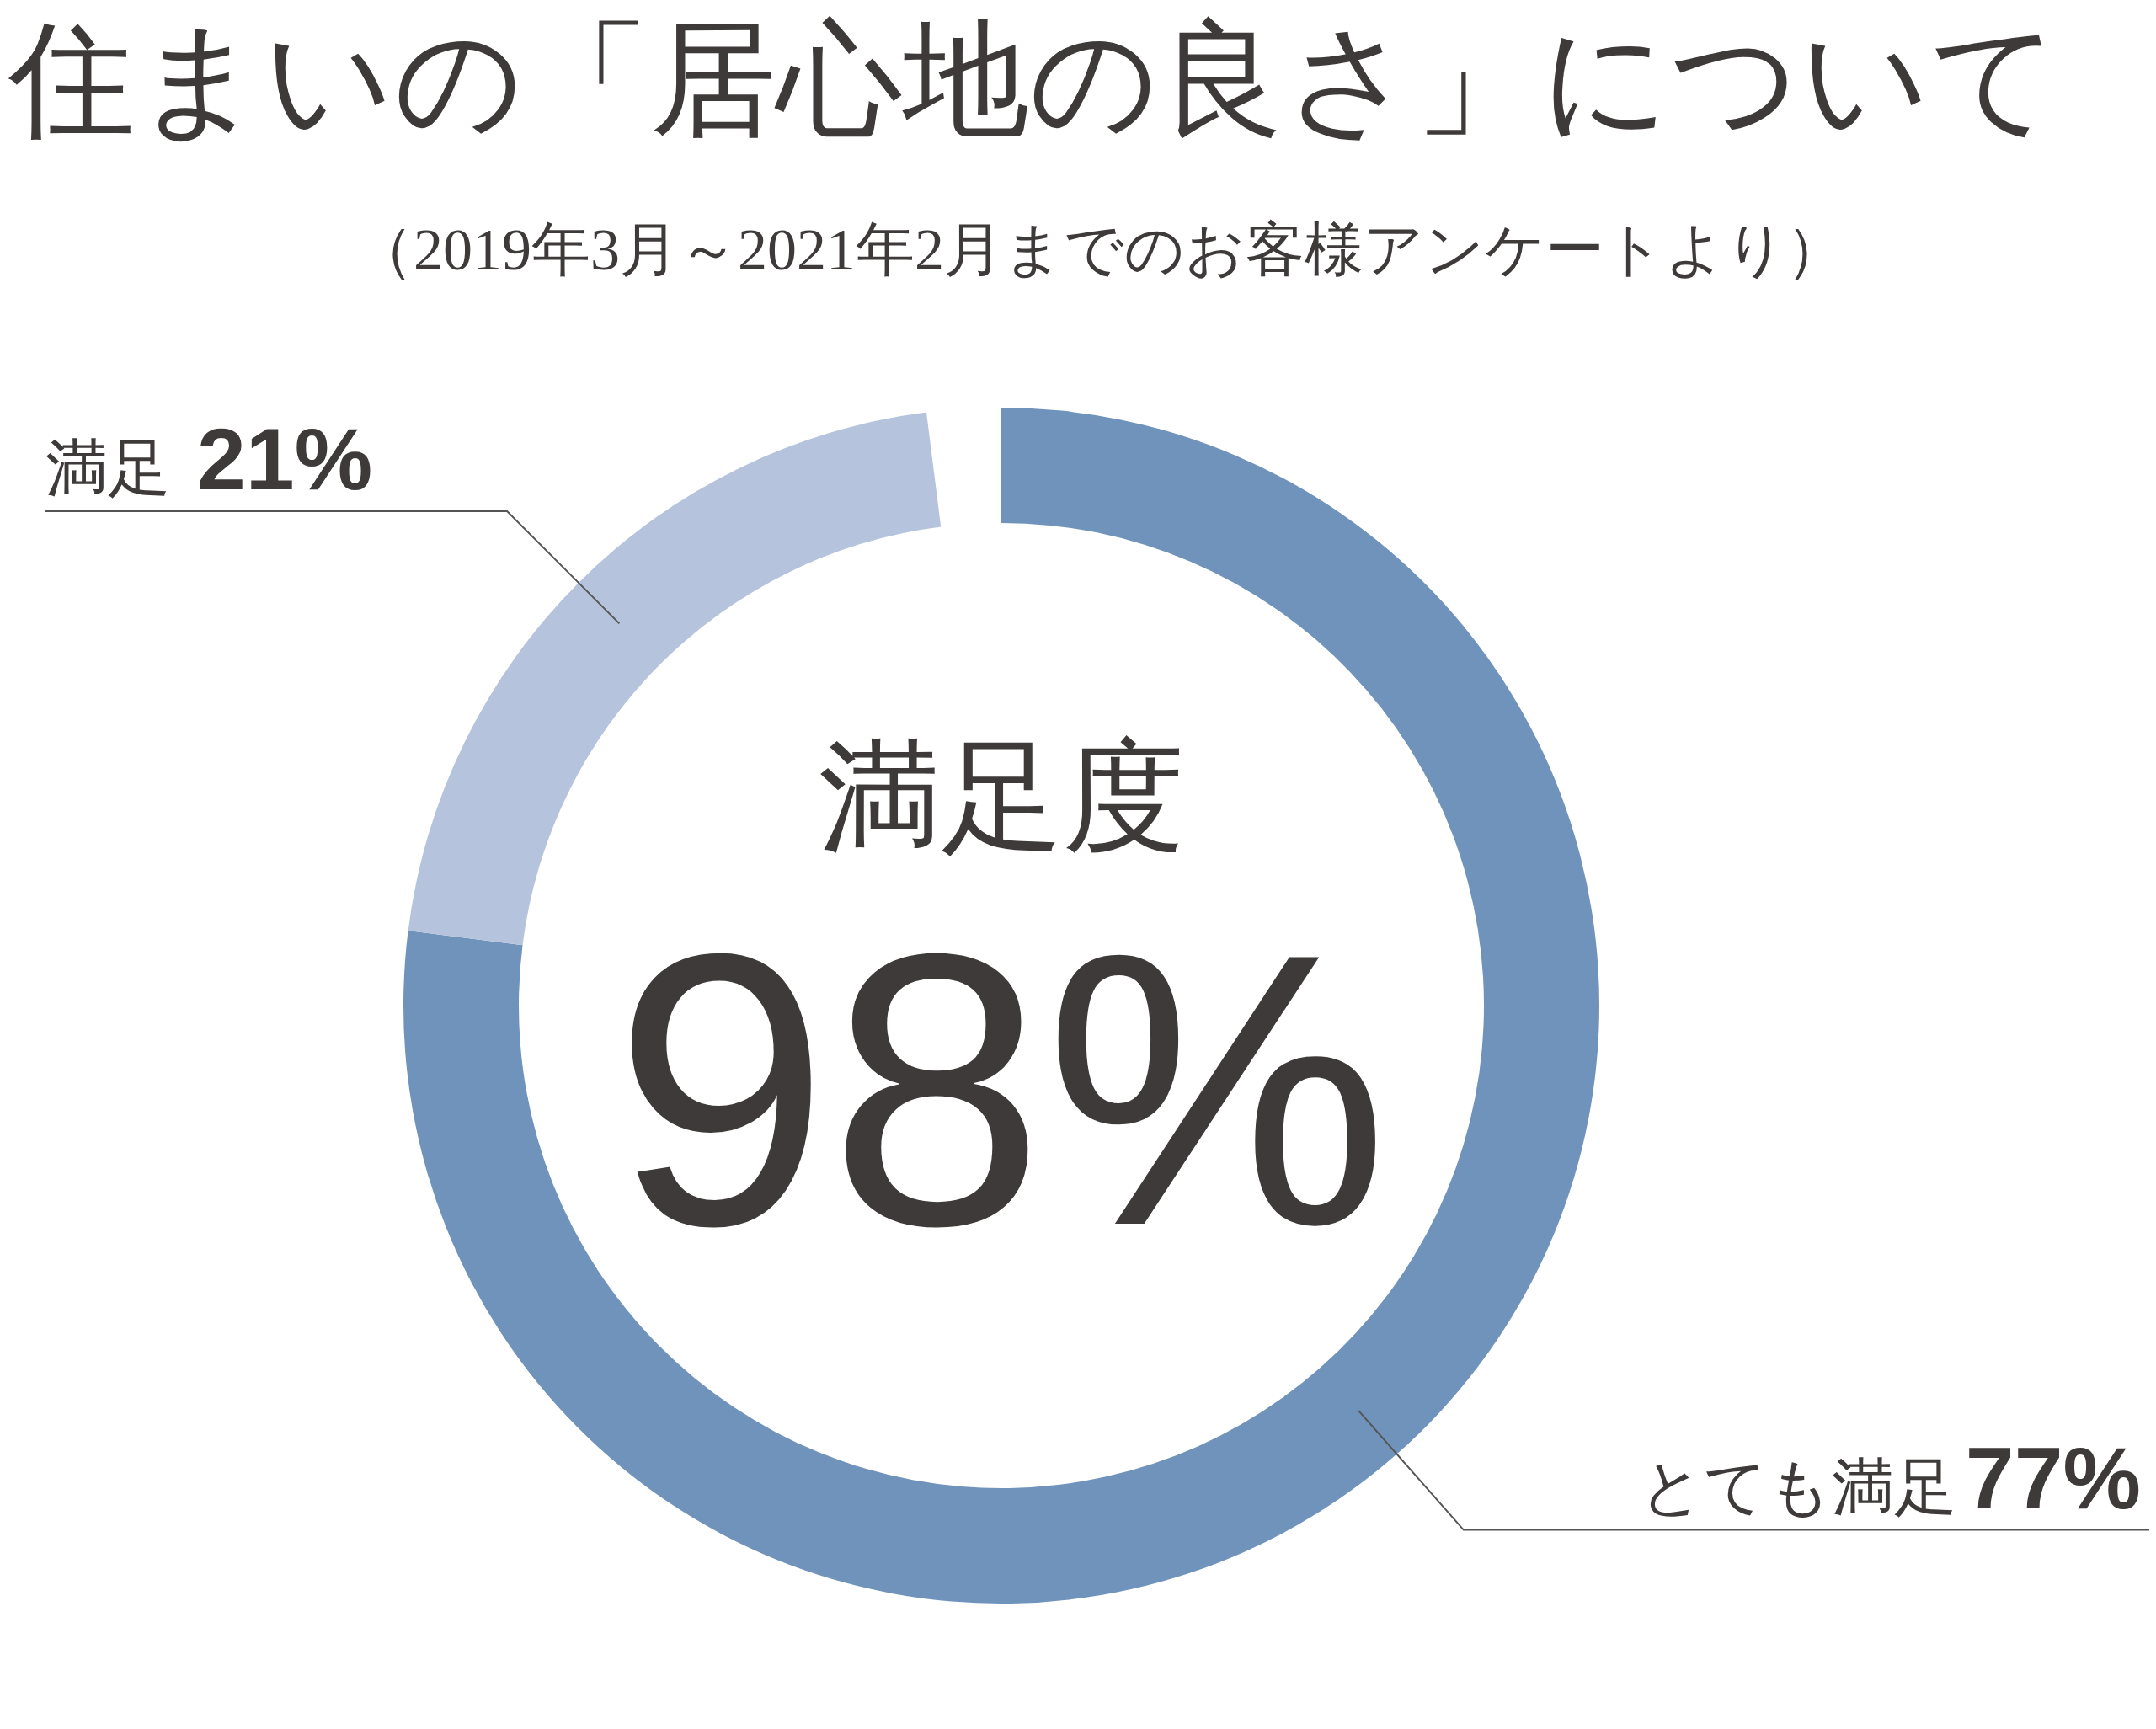 This screenshot has width=2156, height=1729. What do you see at coordinates (1034, 80) in the screenshot?
I see `chart-title: 住まいの「居心地の良さ」について` at bounding box center [1034, 80].